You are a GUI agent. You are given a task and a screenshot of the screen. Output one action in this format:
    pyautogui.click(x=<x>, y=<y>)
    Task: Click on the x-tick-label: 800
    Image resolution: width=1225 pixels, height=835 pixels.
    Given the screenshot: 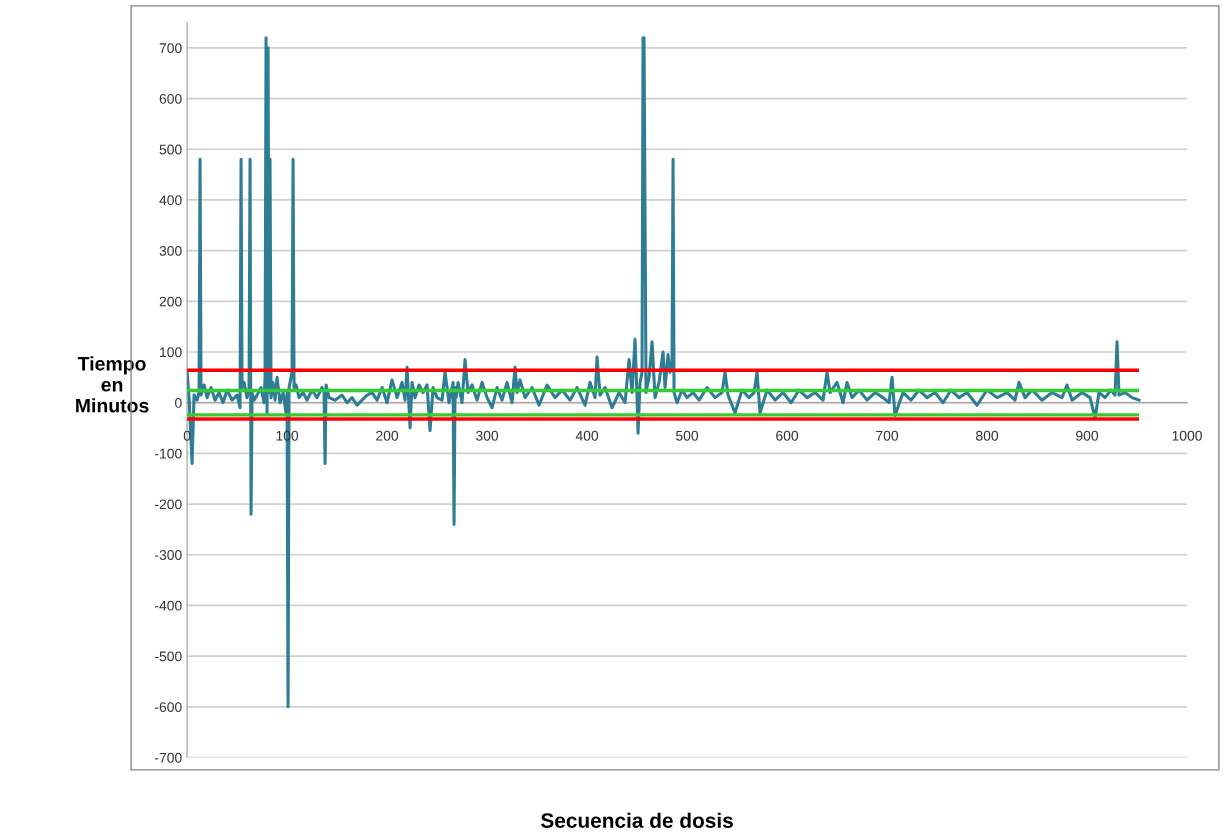 What is the action you would take?
    pyautogui.click(x=987, y=435)
    